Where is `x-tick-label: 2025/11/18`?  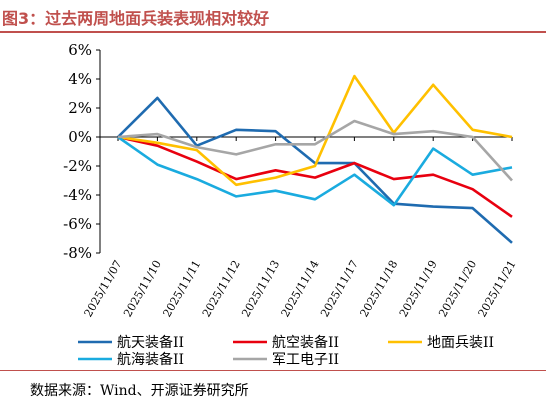 x-tick-label: 2025/11/18 is located at coordinates (378, 288).